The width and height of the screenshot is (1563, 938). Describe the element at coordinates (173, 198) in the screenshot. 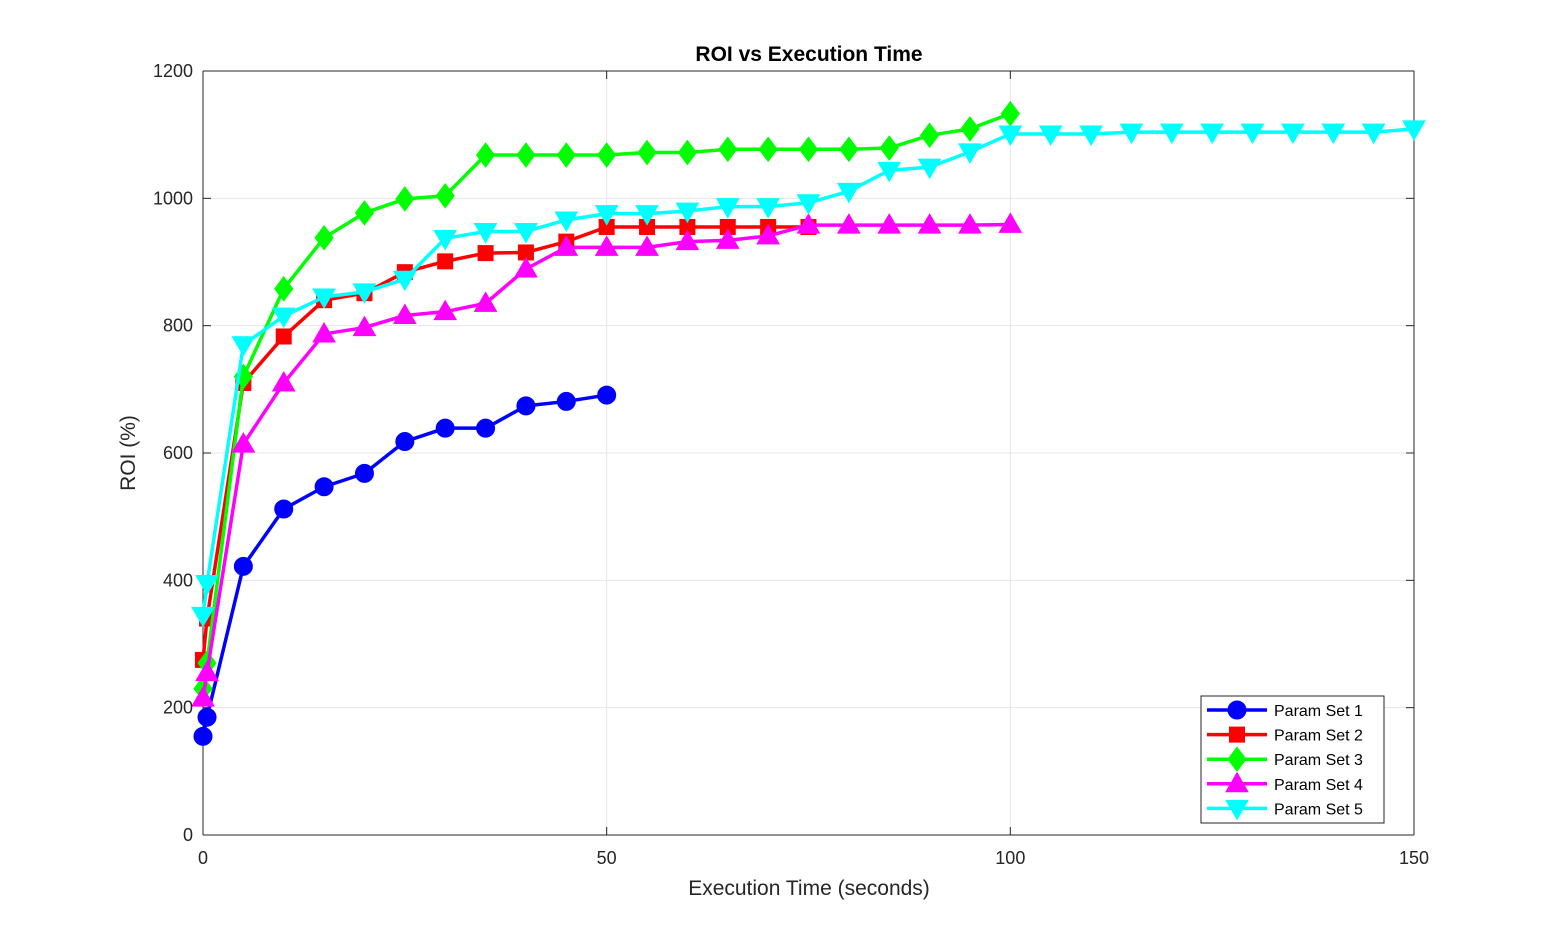

I see `y-tick-label: 1000` at that location.